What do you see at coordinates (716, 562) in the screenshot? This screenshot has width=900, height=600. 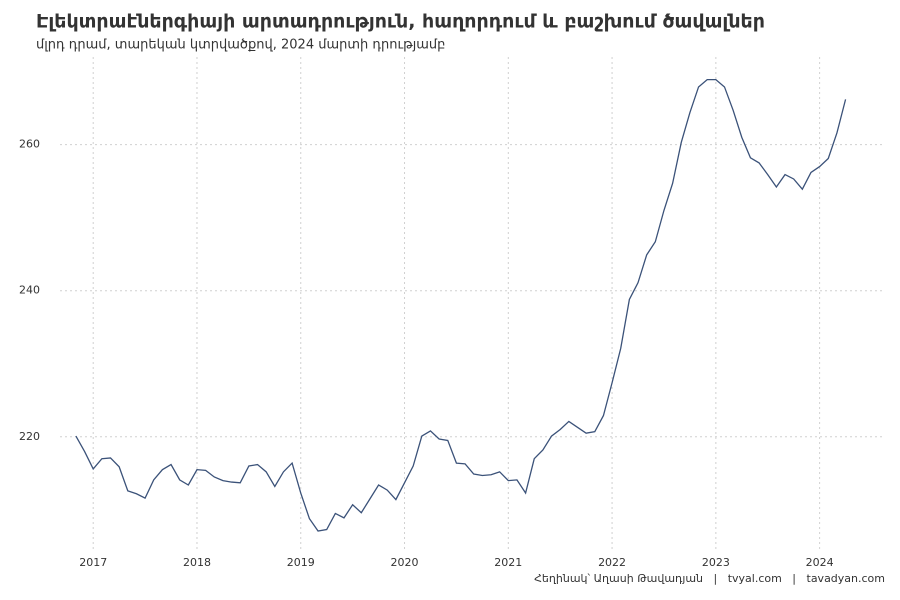 I see `x-tick-label: 2023` at bounding box center [716, 562].